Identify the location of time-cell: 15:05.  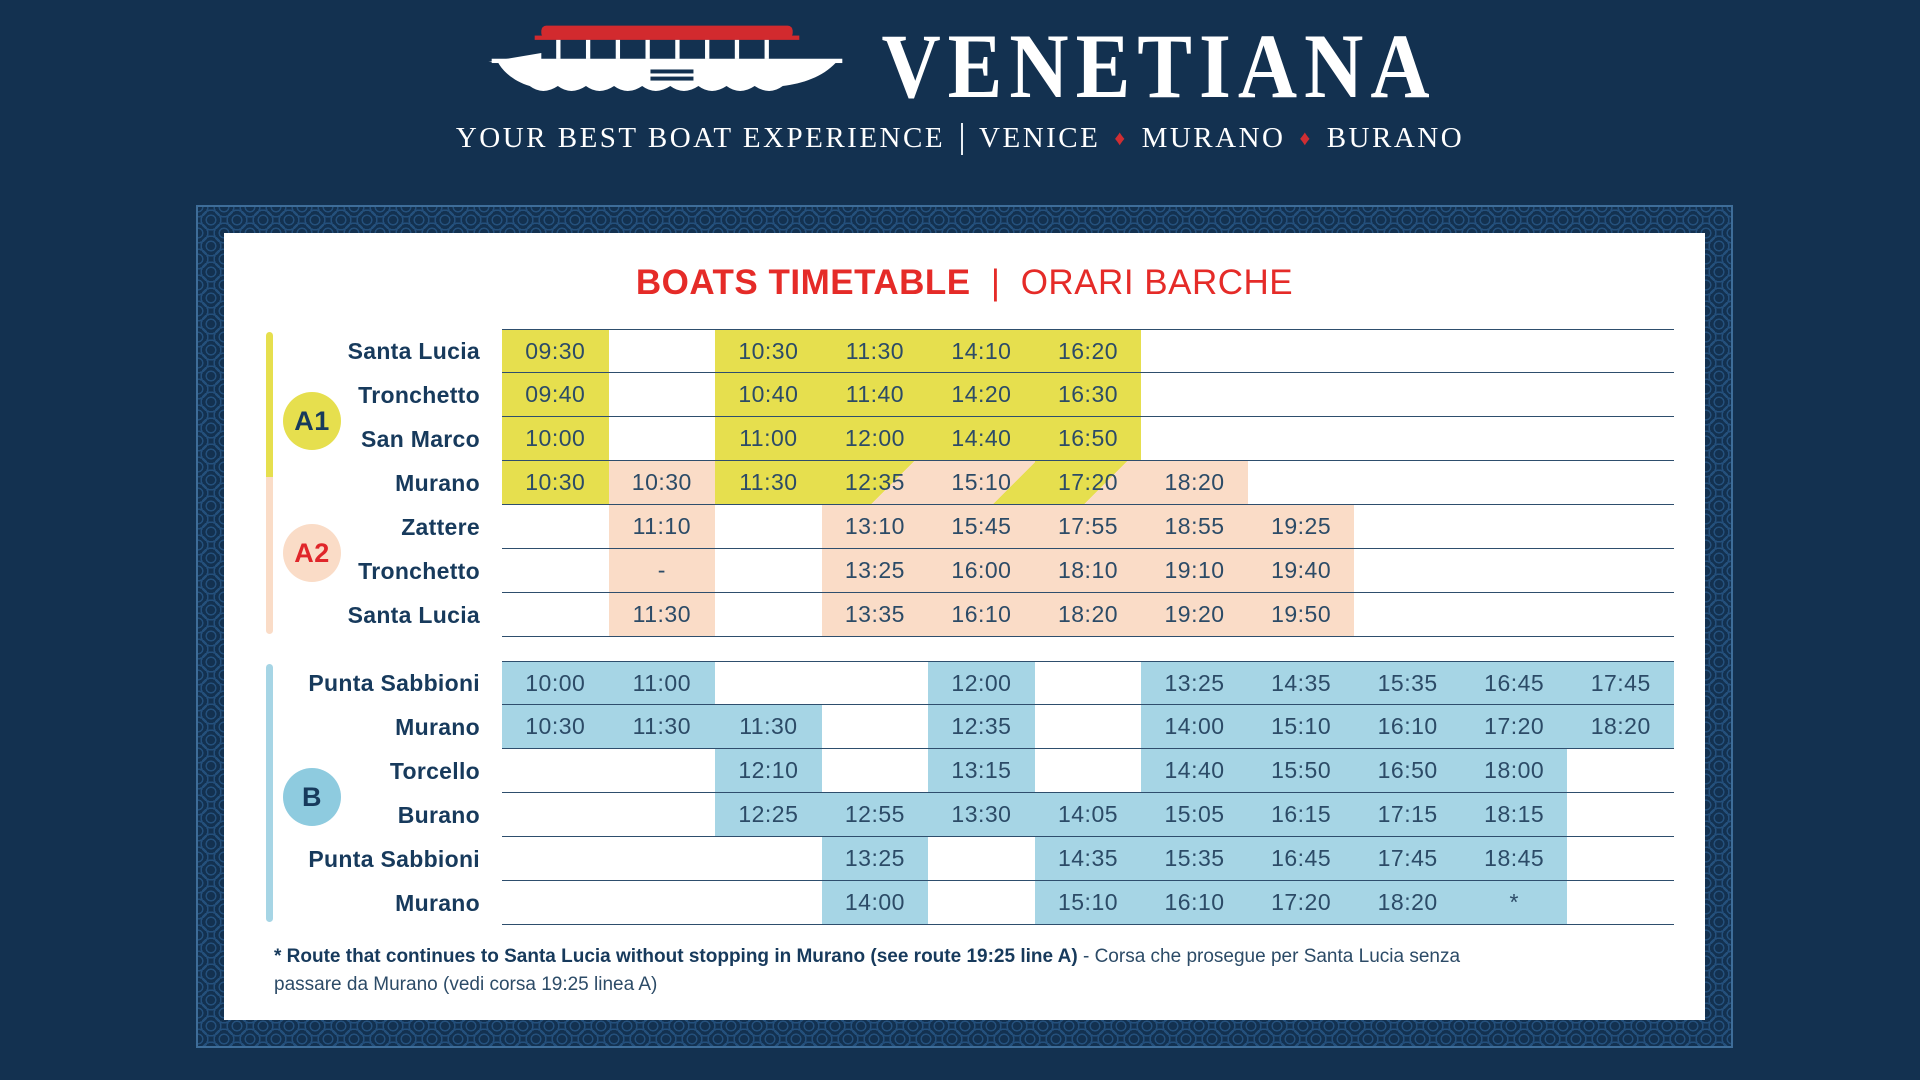
(1194, 814).